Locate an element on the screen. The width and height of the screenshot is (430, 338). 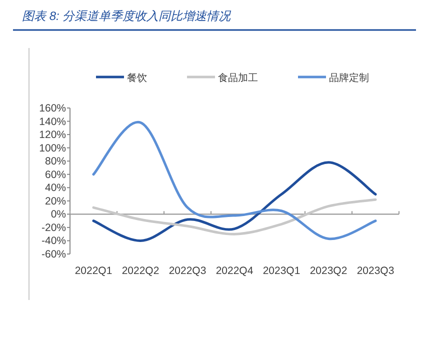
y-tick-label: 20% is located at coordinates (55, 201).